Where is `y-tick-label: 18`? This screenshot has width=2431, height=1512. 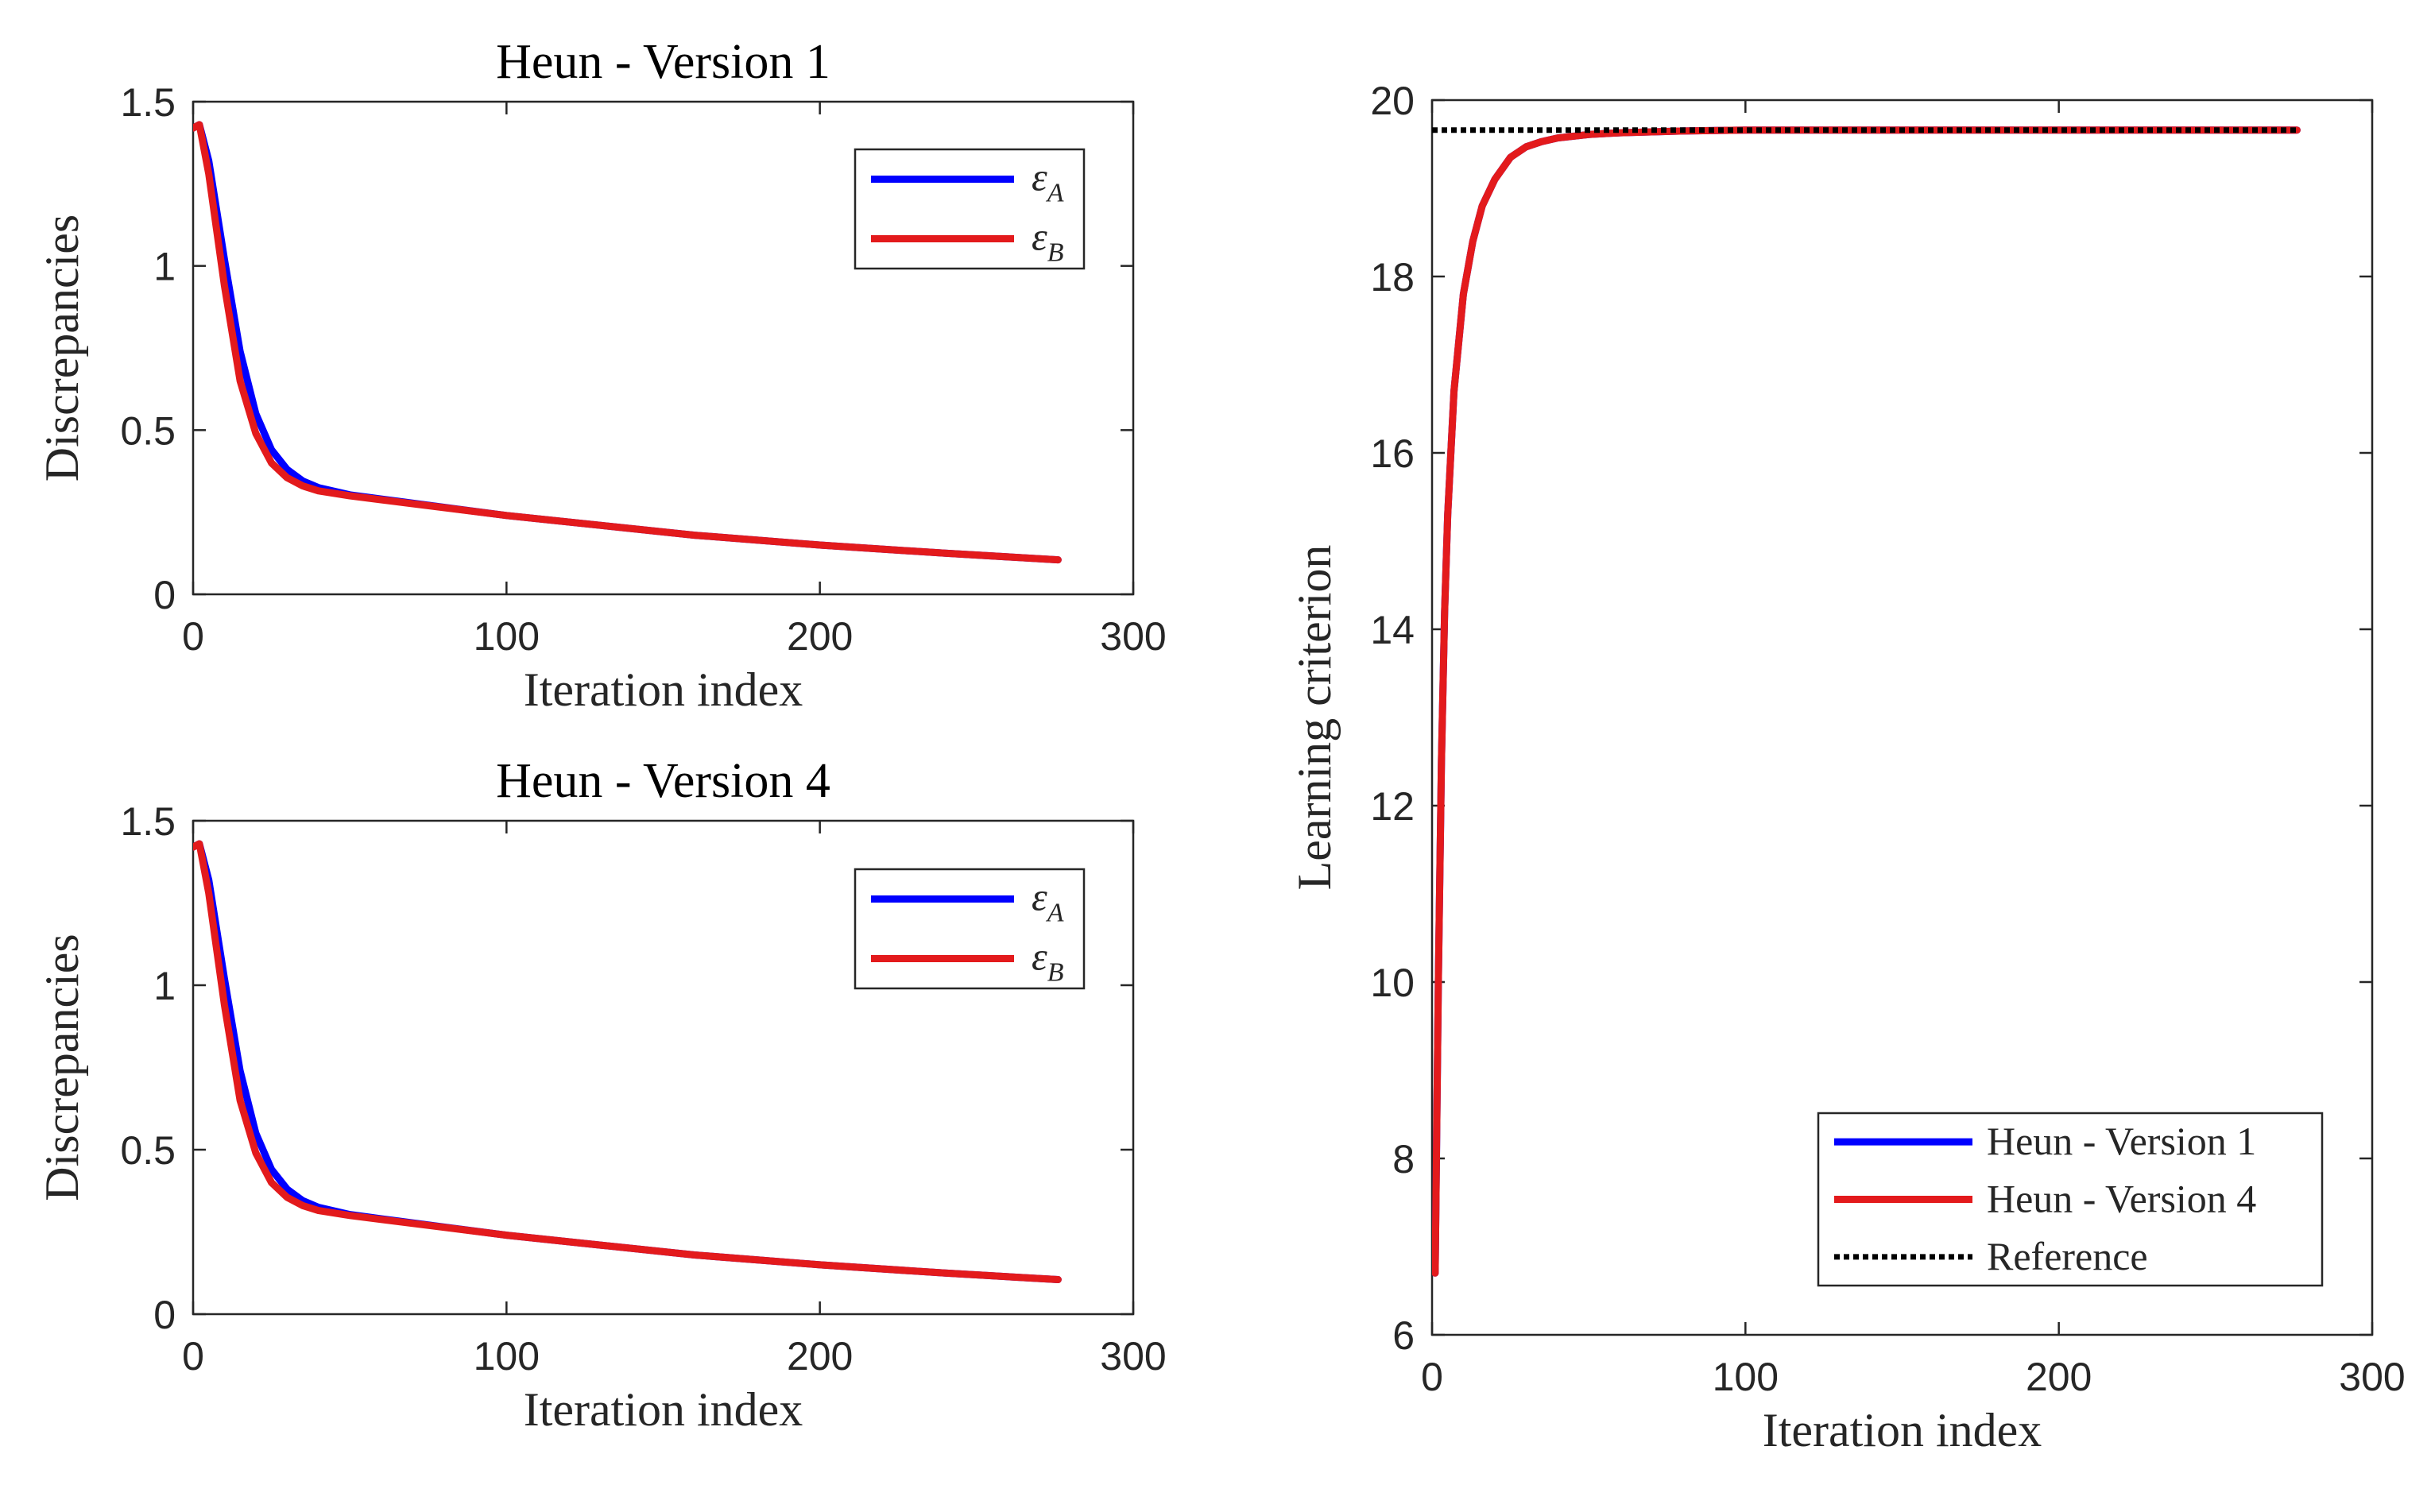 y-tick-label: 18 is located at coordinates (1392, 277).